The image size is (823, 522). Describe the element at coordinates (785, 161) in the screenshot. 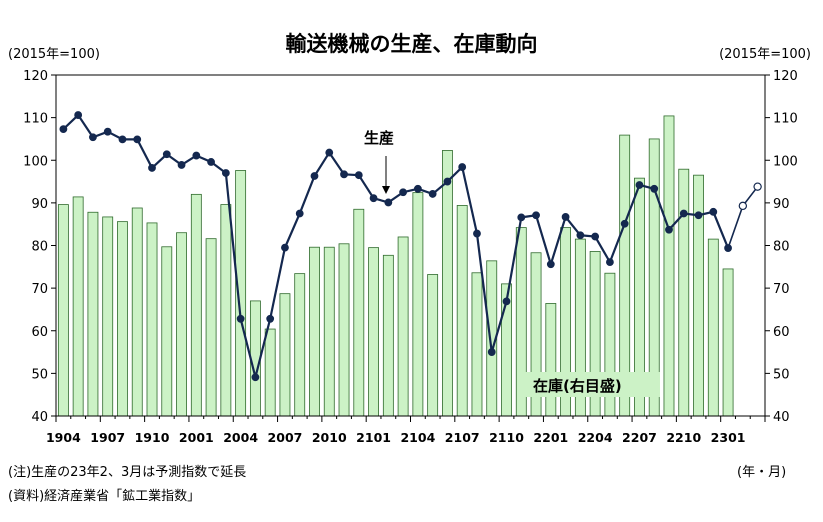

I see `y-tick-label-right-100: 100` at that location.